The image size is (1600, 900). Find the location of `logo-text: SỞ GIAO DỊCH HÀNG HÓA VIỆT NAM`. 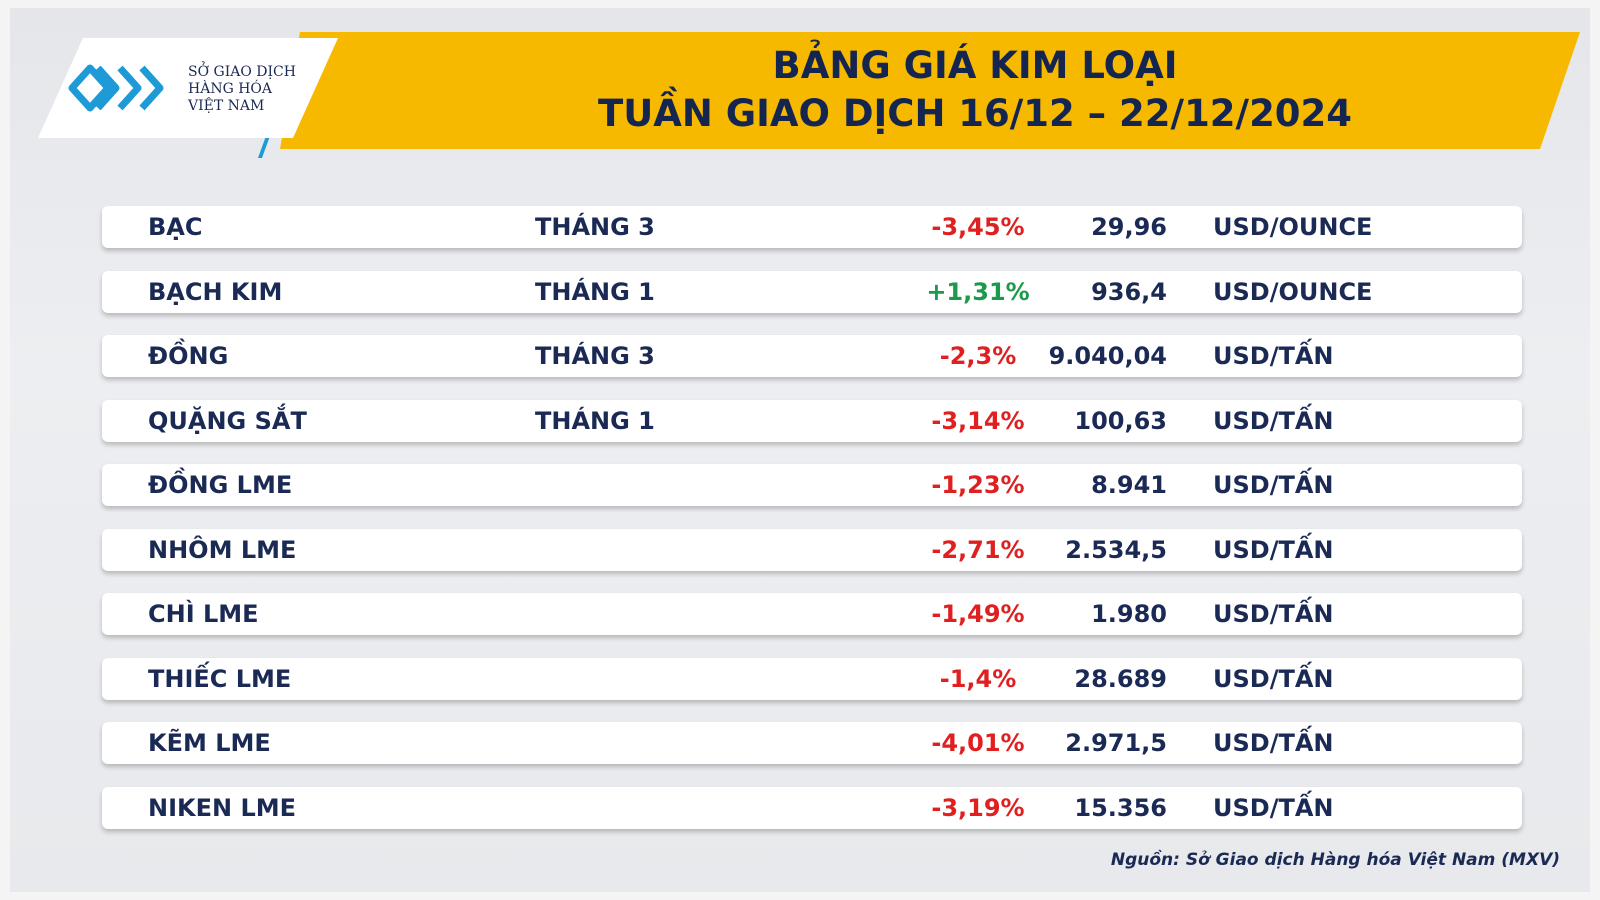

logo-text: SỞ GIAO DỊCH HÀNG HÓA VIỆT NAM is located at coordinates (242, 89).